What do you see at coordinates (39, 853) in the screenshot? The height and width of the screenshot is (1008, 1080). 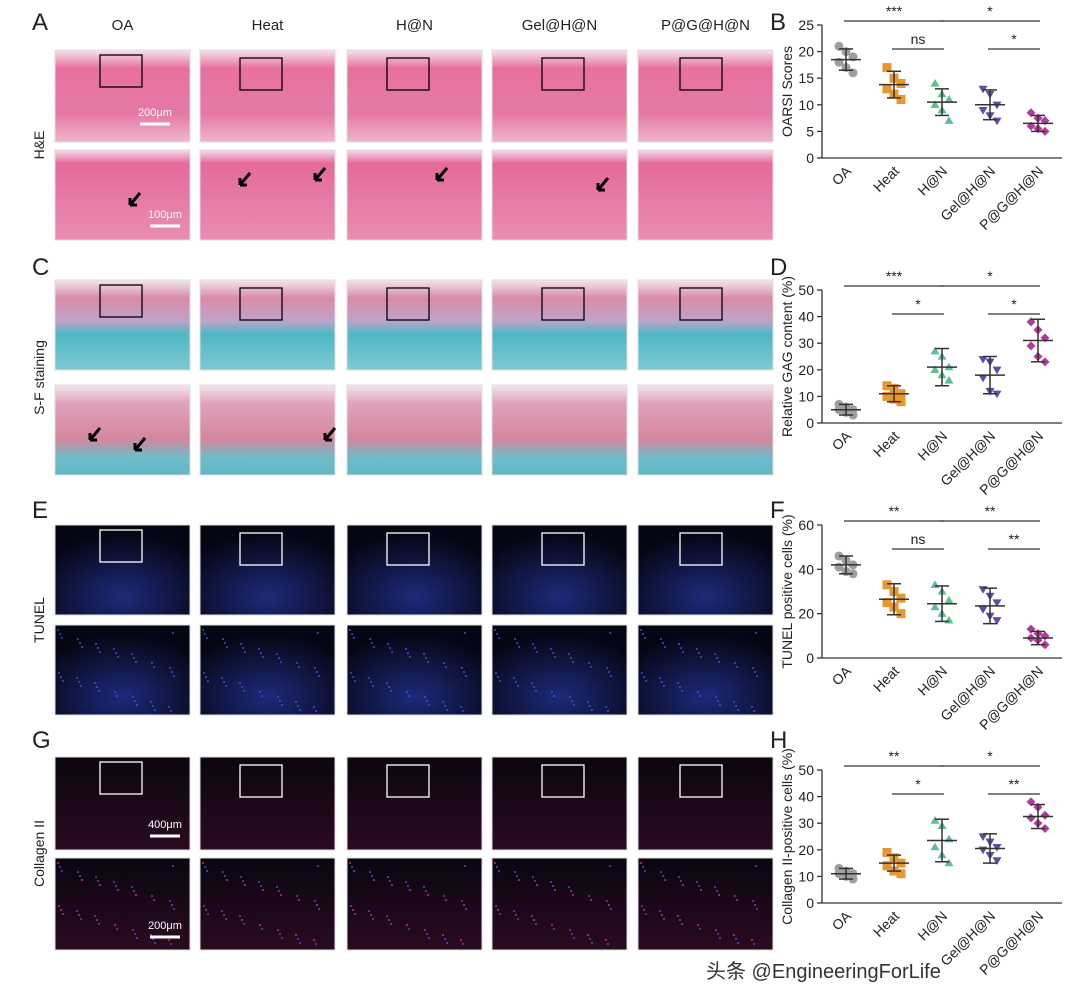 I see `row-label: Collagen II` at bounding box center [39, 853].